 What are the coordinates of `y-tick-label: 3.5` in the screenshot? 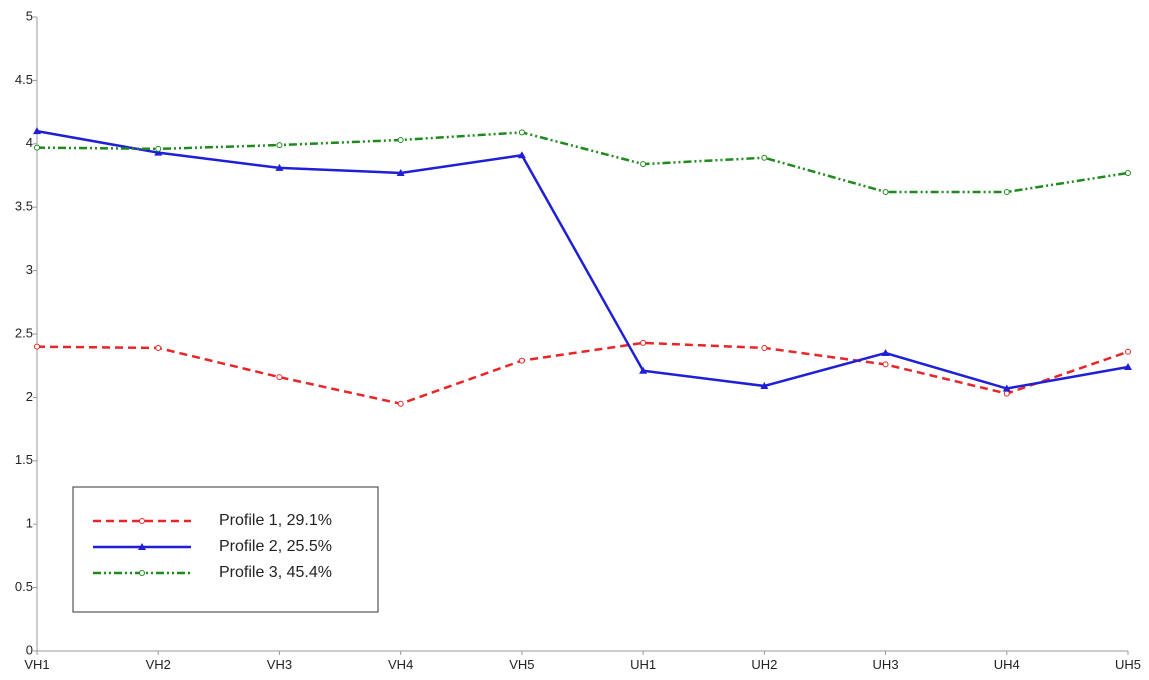 It's located at (24, 206).